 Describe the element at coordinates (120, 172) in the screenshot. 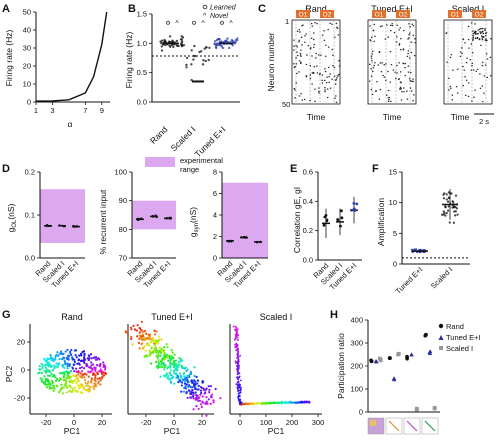

I see `d-ytick-label: 100` at that location.